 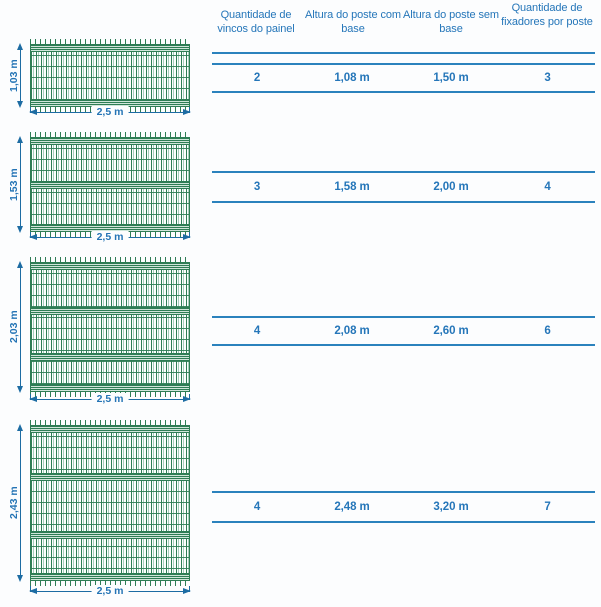 What do you see at coordinates (451, 507) in the screenshot?
I see `cell-sem-base: 3,20 m` at bounding box center [451, 507].